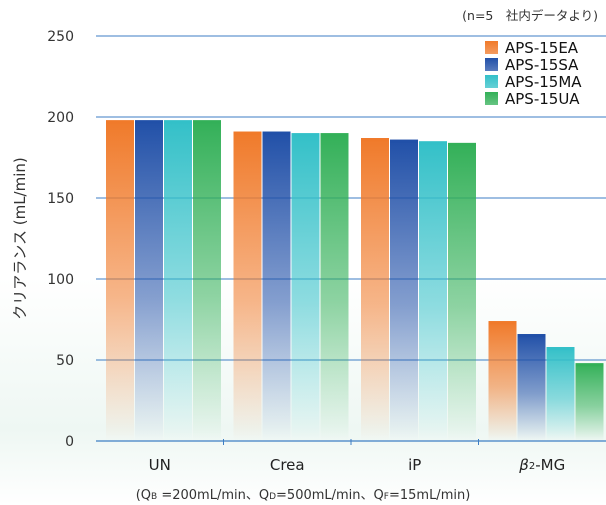  I want to click on qb-value: =200mL/min、Q, so click(213, 495).